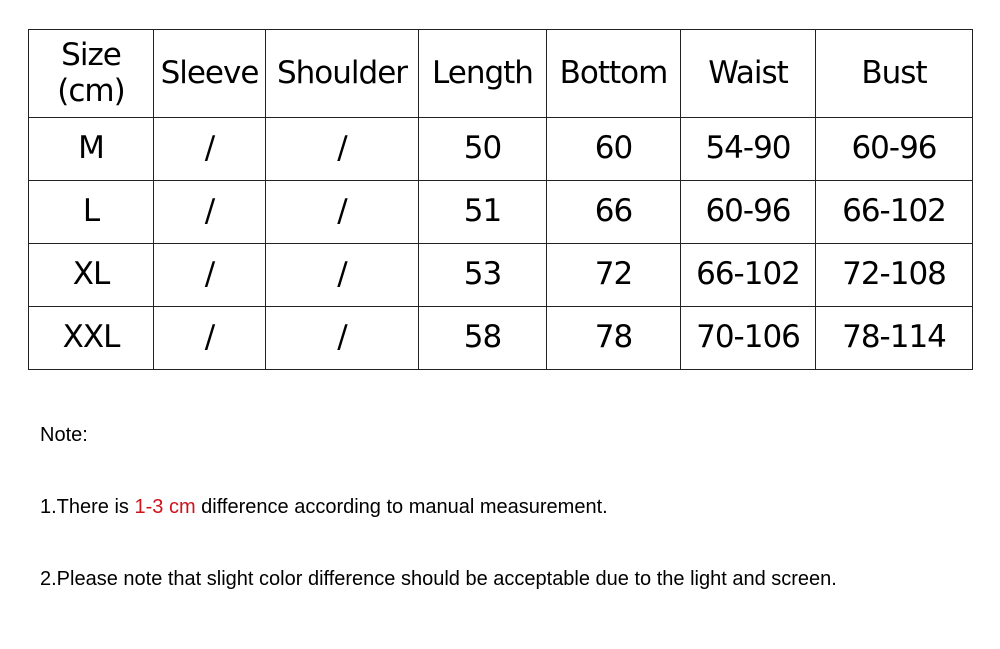 The height and width of the screenshot is (649, 1000). I want to click on header-cell: Waist, so click(748, 73).